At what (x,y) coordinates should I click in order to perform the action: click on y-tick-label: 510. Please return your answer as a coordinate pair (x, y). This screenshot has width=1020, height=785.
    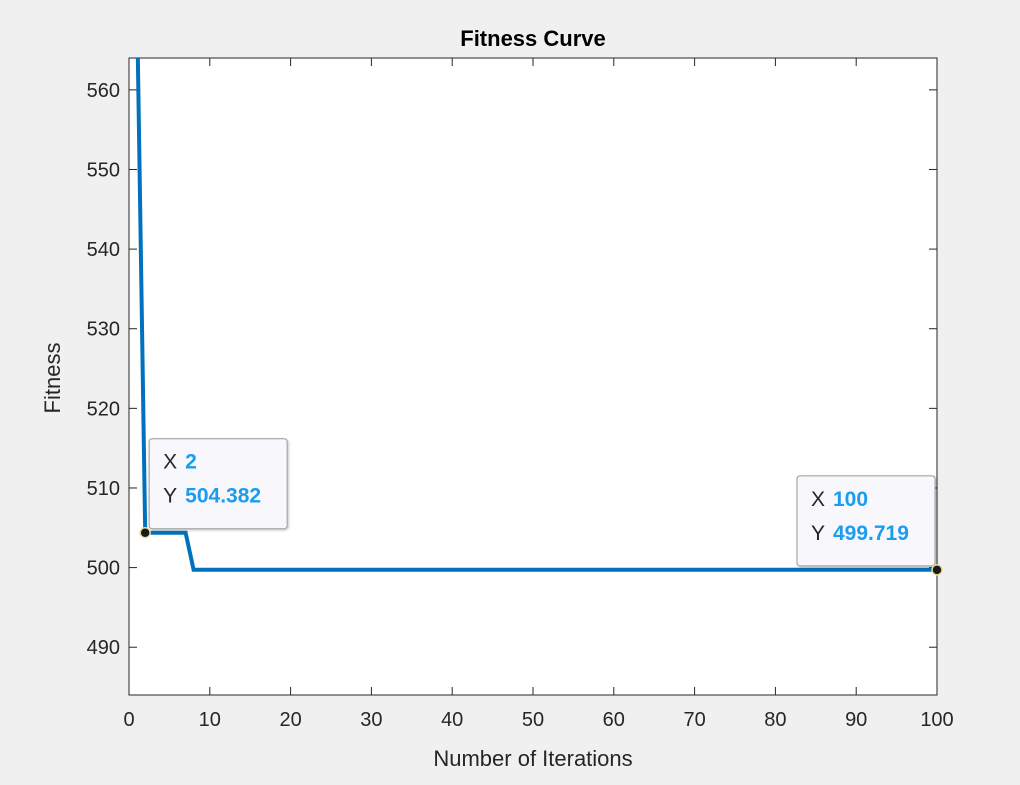
    Looking at the image, I should click on (103, 489).